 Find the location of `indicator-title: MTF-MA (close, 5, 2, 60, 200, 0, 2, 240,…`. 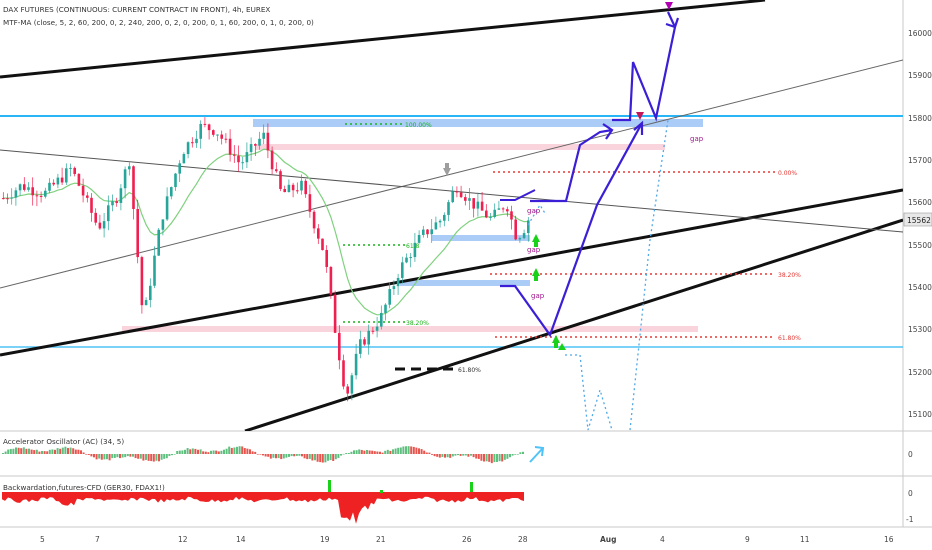

indicator-title: MTF-MA (close, 5, 2, 60, 200, 0, 2, 240,… is located at coordinates (158, 22).